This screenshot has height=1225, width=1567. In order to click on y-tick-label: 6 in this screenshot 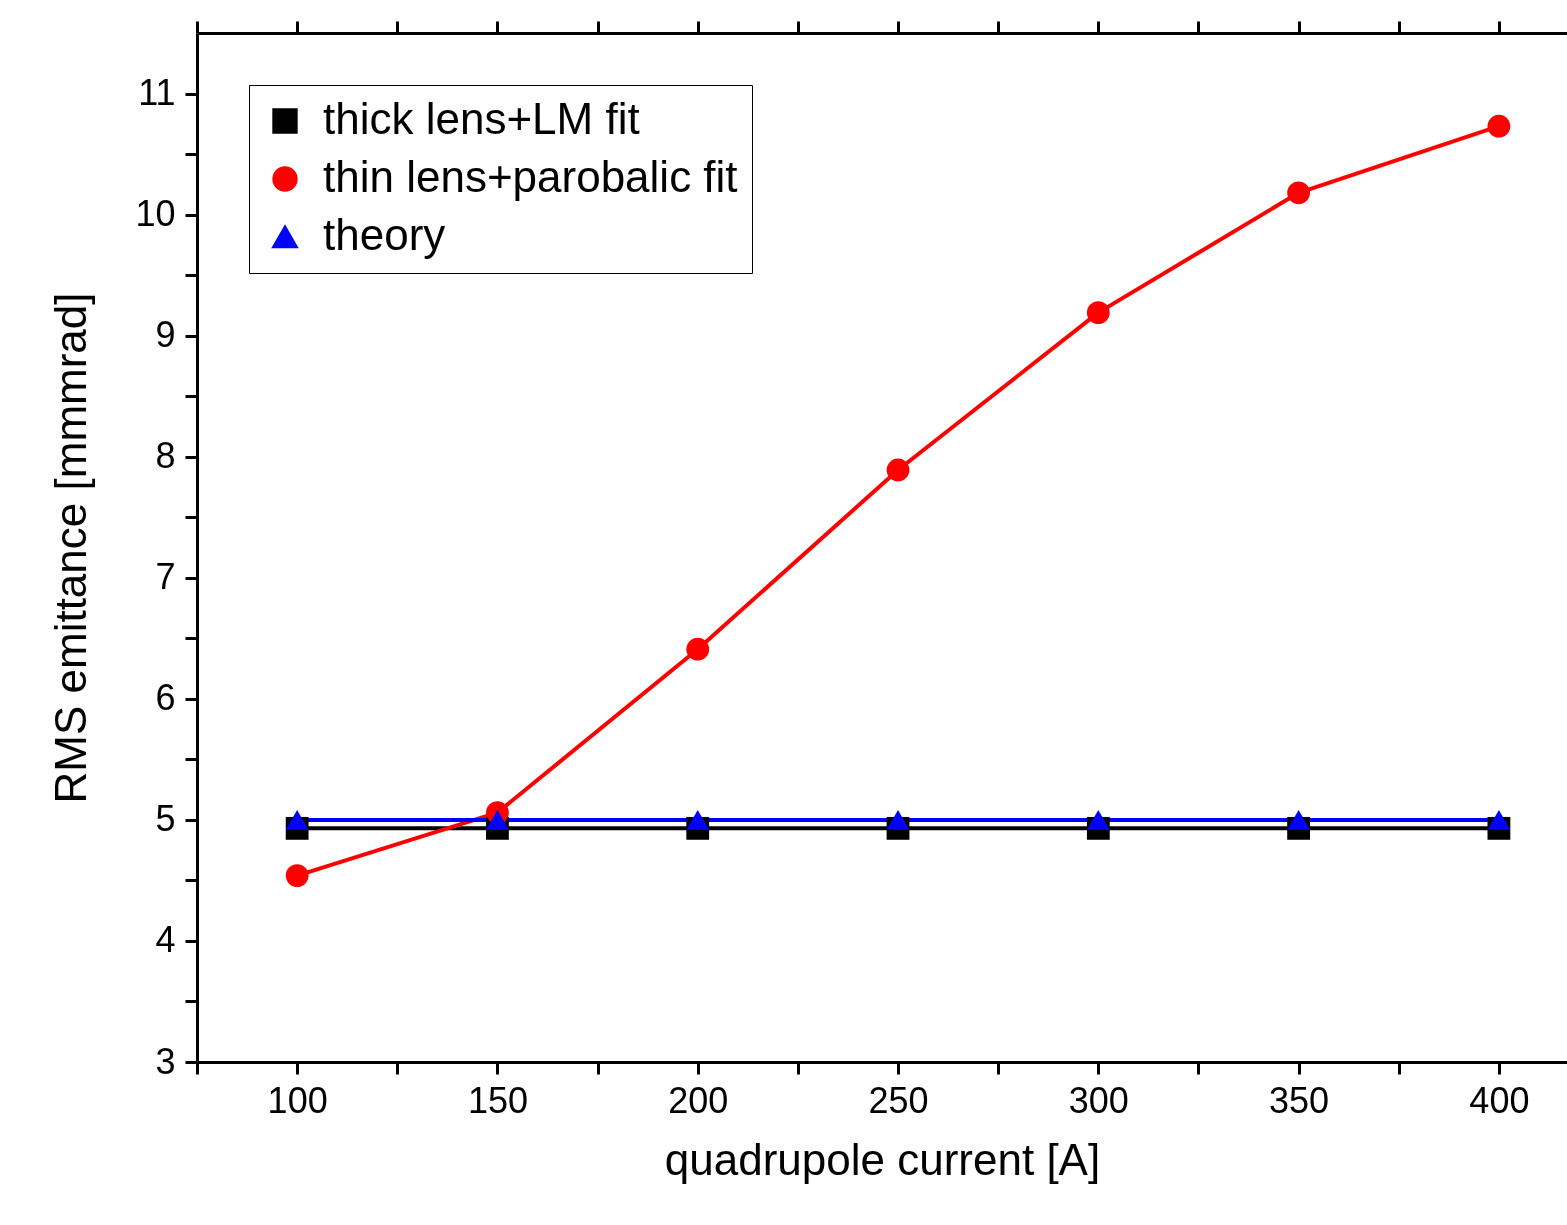, I will do `click(165, 698)`.